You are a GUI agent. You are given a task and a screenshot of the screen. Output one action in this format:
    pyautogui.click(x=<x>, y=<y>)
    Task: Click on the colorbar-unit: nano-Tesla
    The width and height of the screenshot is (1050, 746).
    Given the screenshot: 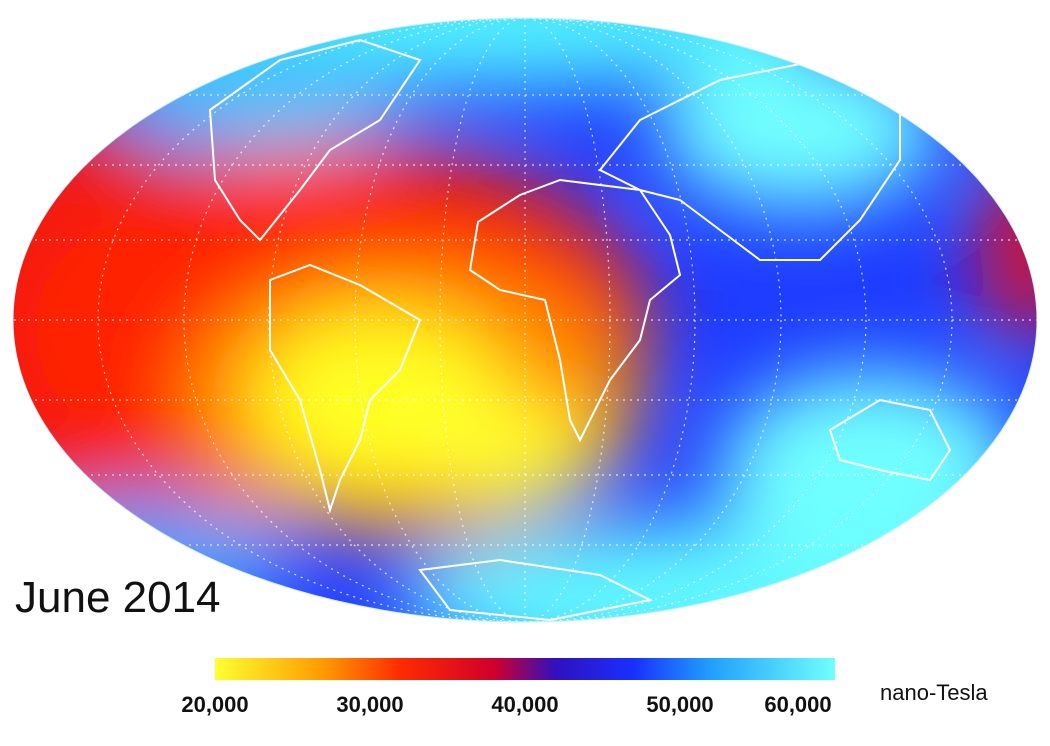 What is the action you would take?
    pyautogui.click(x=934, y=692)
    